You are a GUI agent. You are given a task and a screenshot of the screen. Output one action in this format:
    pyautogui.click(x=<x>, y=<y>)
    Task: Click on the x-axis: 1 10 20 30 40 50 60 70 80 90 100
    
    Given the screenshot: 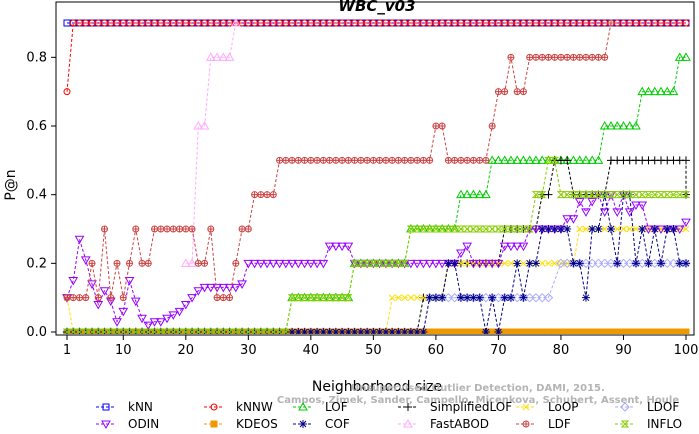 What is the action you would take?
    pyautogui.click(x=380, y=346)
    